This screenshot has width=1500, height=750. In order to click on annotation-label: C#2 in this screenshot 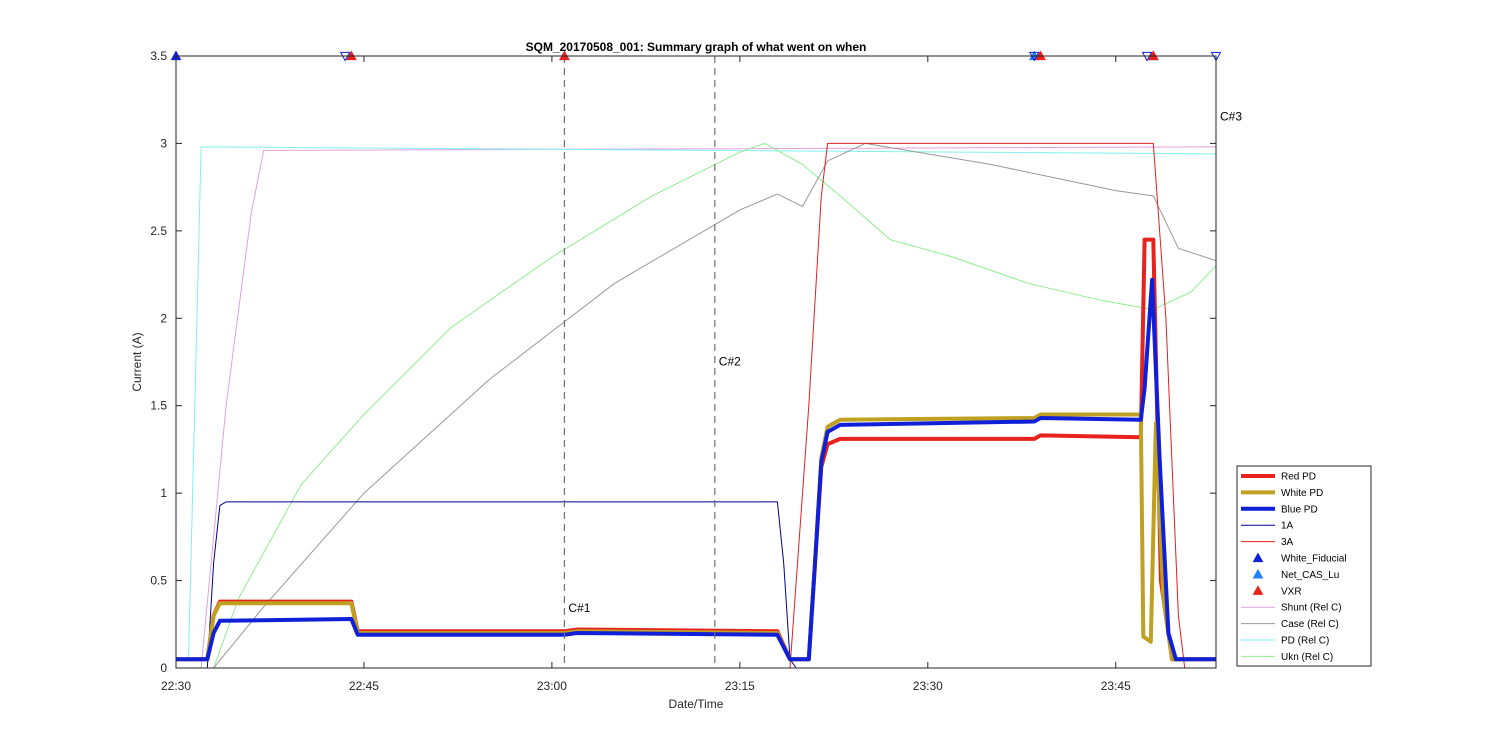, I will do `click(730, 361)`.